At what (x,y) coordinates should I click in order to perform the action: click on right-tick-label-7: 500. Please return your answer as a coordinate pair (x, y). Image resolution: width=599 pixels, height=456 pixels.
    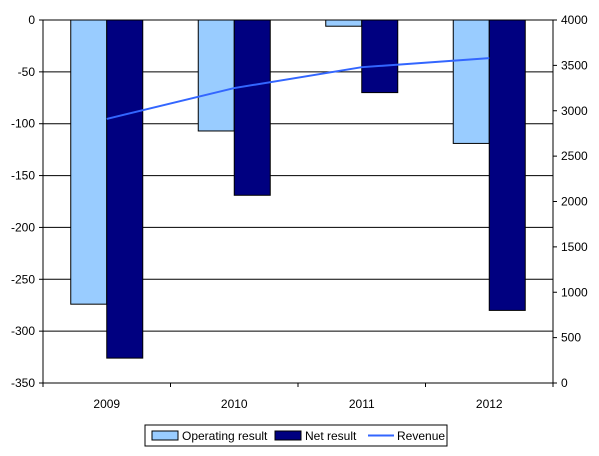
    Looking at the image, I should click on (571, 338).